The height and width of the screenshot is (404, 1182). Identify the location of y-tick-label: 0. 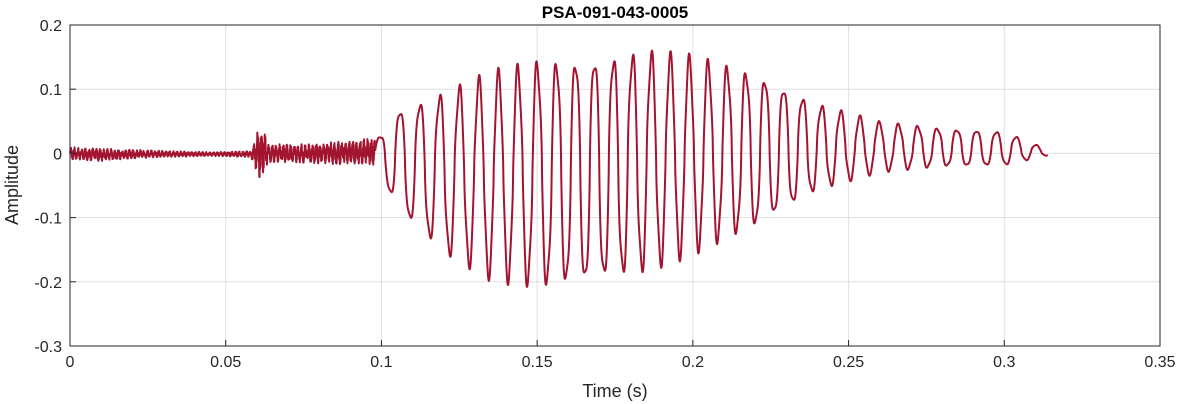
(57, 154).